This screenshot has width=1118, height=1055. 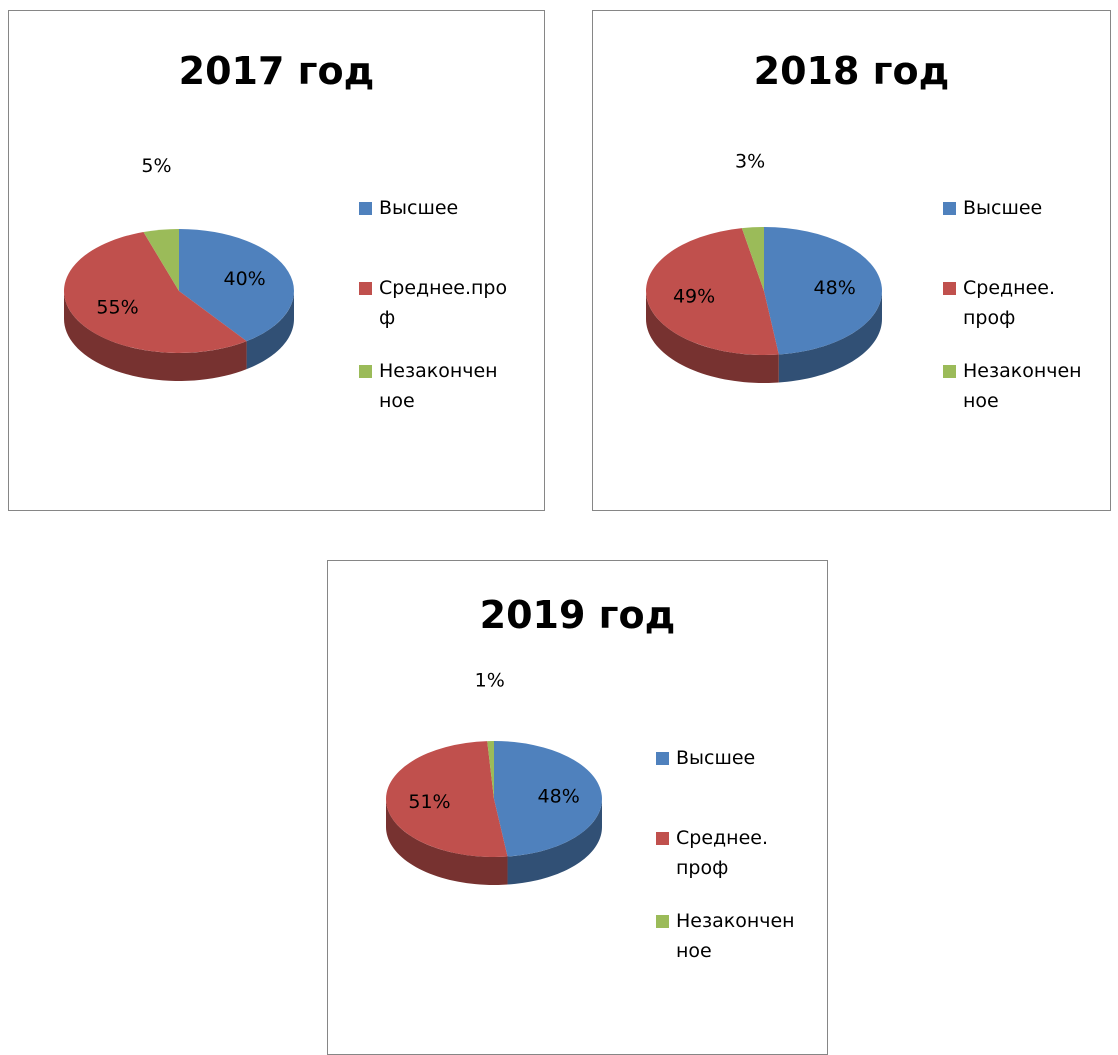 What do you see at coordinates (851, 71) in the screenshot?
I see `chart-title: 2018 год` at bounding box center [851, 71].